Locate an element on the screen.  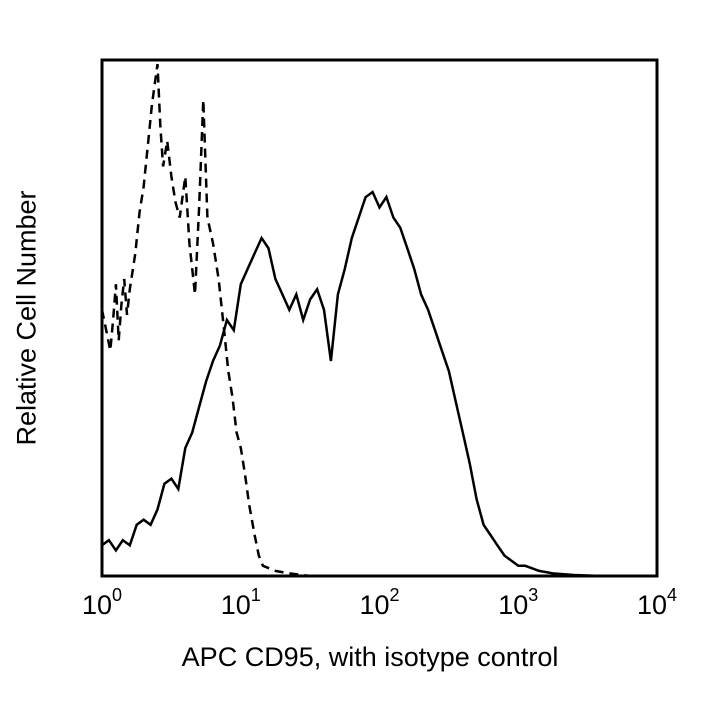
x-tick-label: 10² is located at coordinates (379, 602).